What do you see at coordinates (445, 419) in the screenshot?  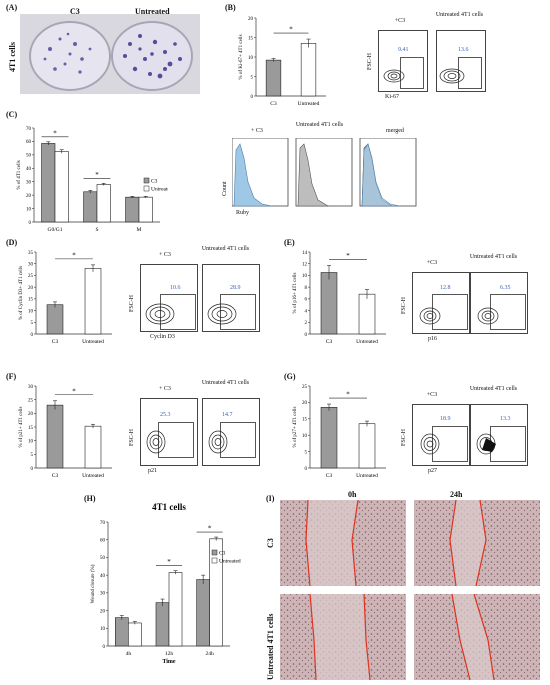 I see `flow-g-left-value: 18.9` at bounding box center [445, 419].